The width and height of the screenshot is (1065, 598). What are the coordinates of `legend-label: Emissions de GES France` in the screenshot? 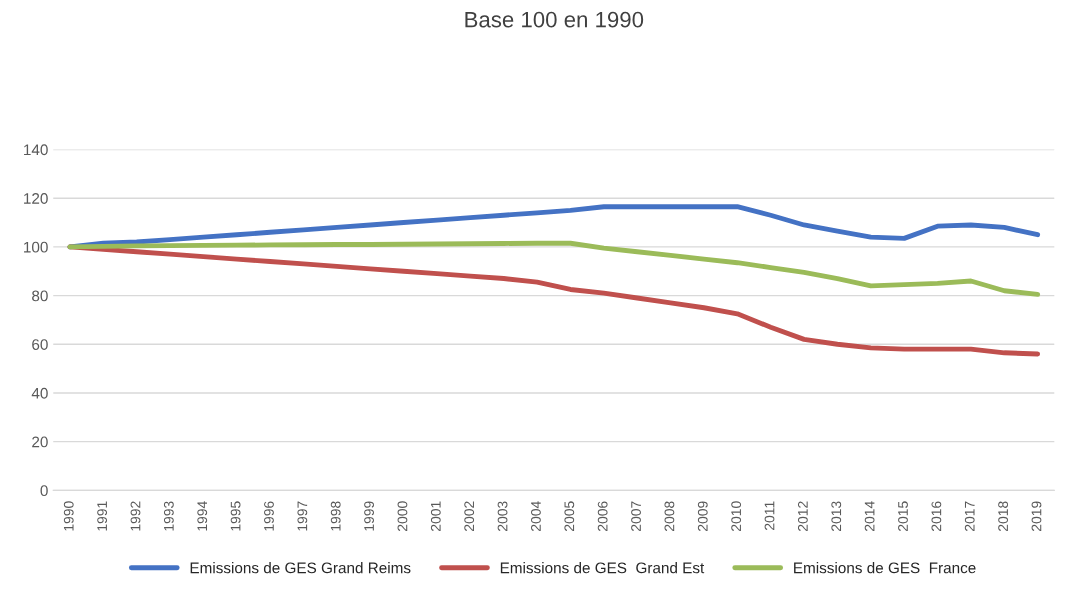 It's located at (885, 568).